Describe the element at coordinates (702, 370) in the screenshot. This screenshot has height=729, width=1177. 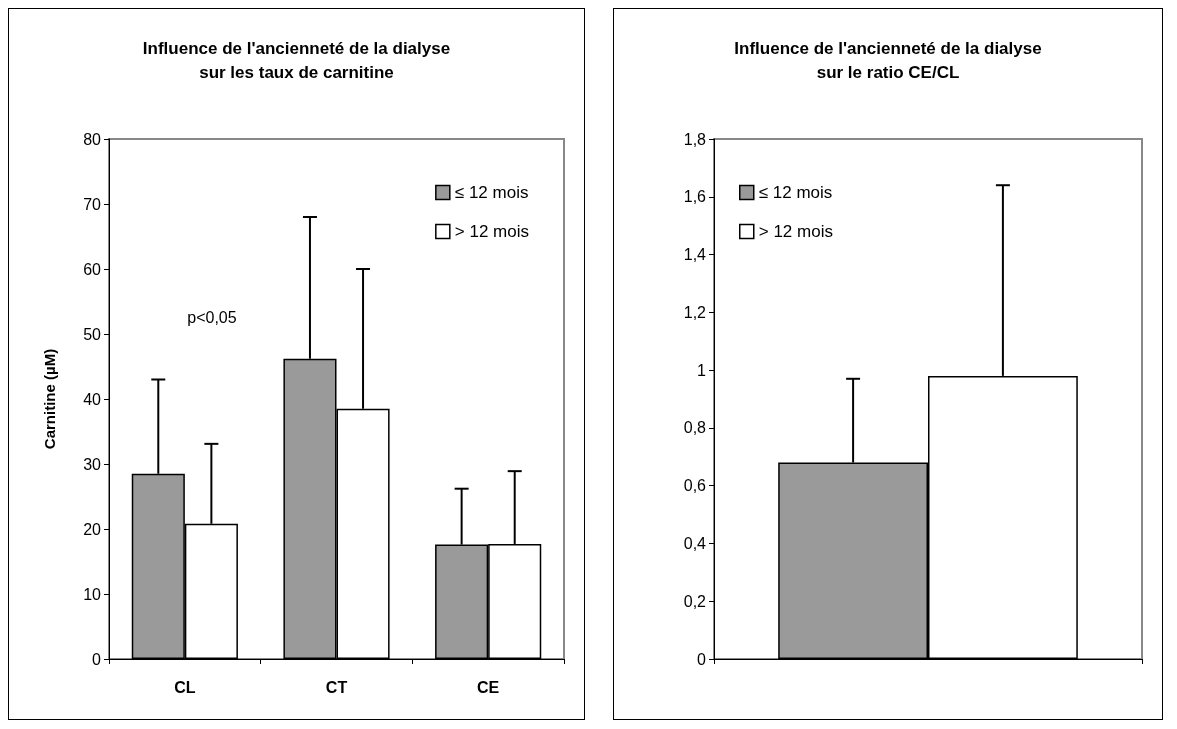
I see `y-tick-label: 1` at that location.